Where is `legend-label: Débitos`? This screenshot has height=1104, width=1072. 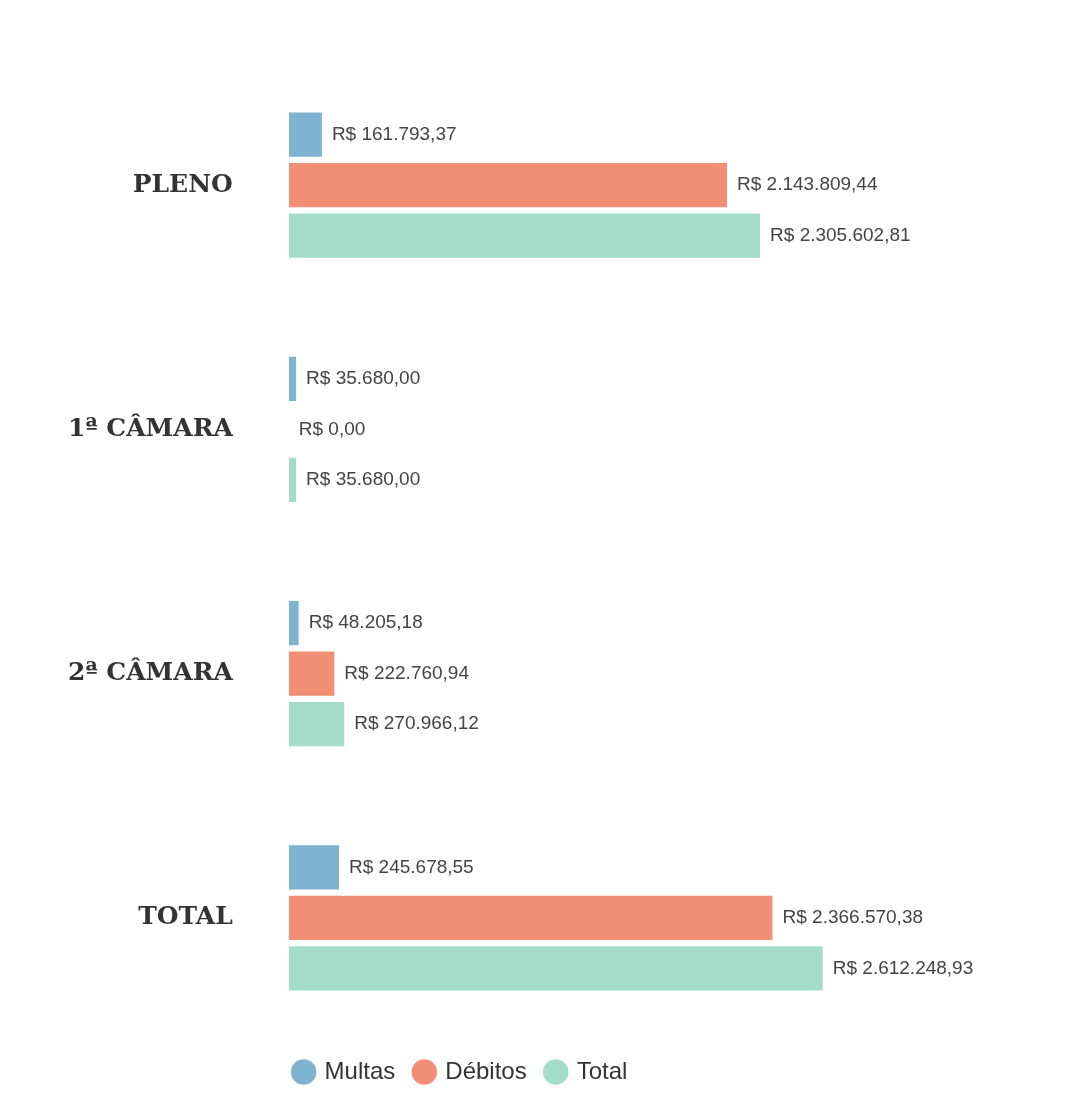 legend-label: Débitos is located at coordinates (486, 1070).